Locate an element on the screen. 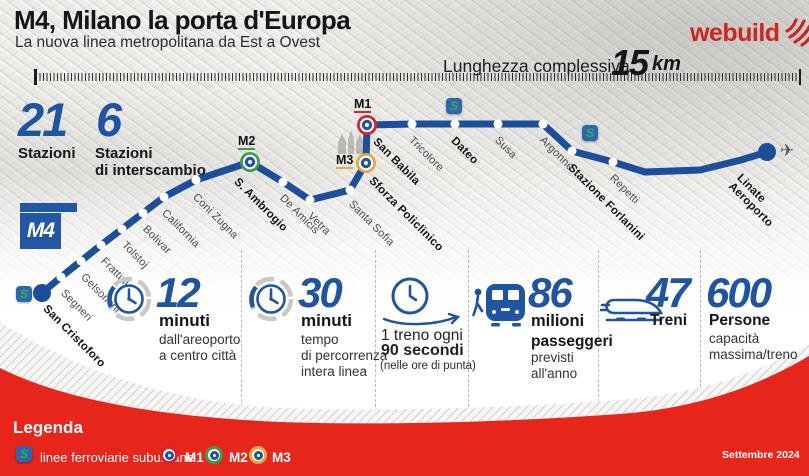 The height and width of the screenshot is (476, 809). clock-frequency-icon is located at coordinates (421, 301).